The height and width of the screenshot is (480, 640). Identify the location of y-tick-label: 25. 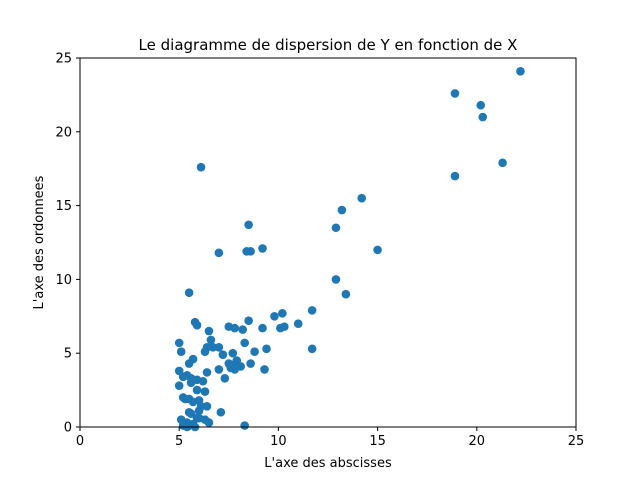
(63, 59).